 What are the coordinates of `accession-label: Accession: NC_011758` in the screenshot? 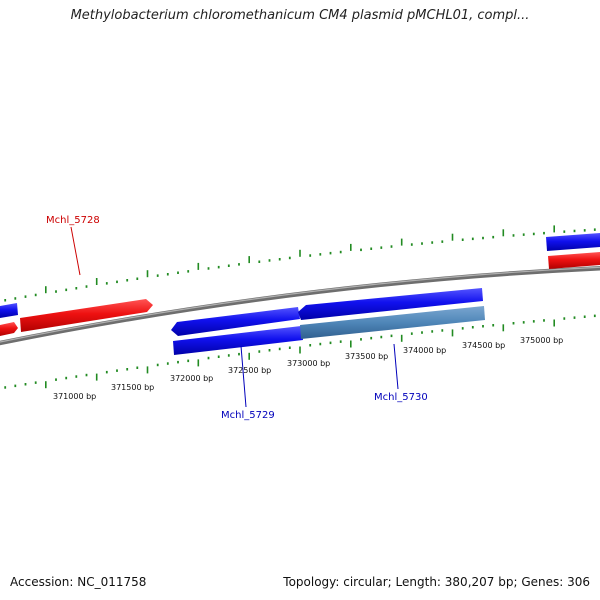 It's located at (78, 582).